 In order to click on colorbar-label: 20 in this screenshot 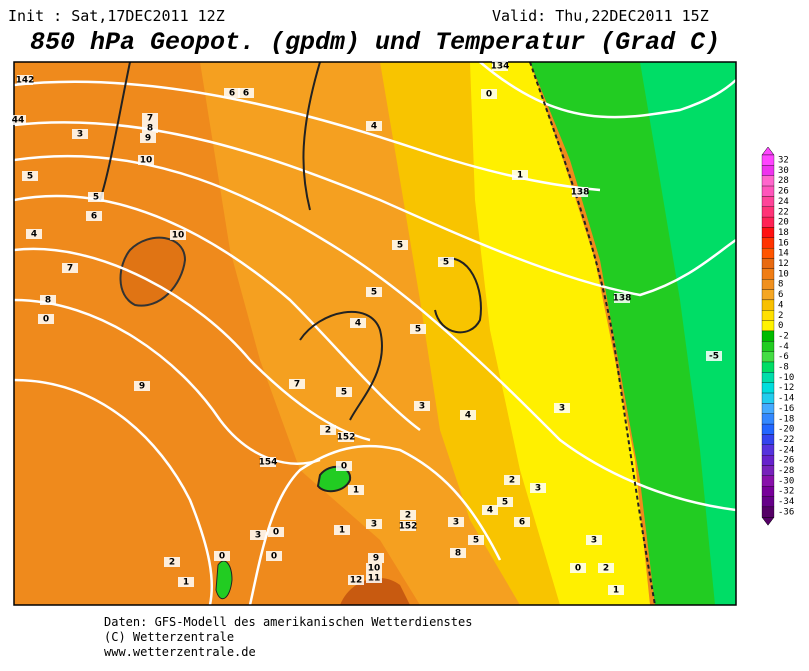, I will do `click(783, 223)`.